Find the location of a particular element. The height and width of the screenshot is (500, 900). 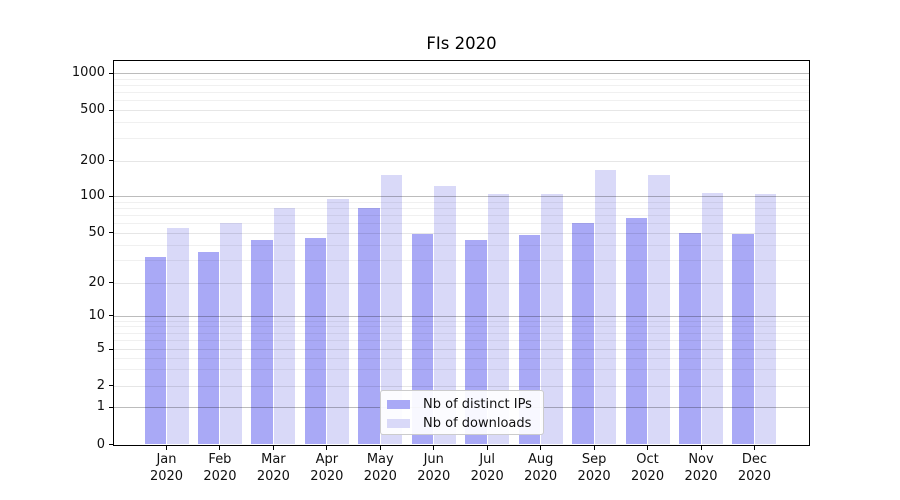

x-tick-label: Feb 2020 is located at coordinates (220, 468).